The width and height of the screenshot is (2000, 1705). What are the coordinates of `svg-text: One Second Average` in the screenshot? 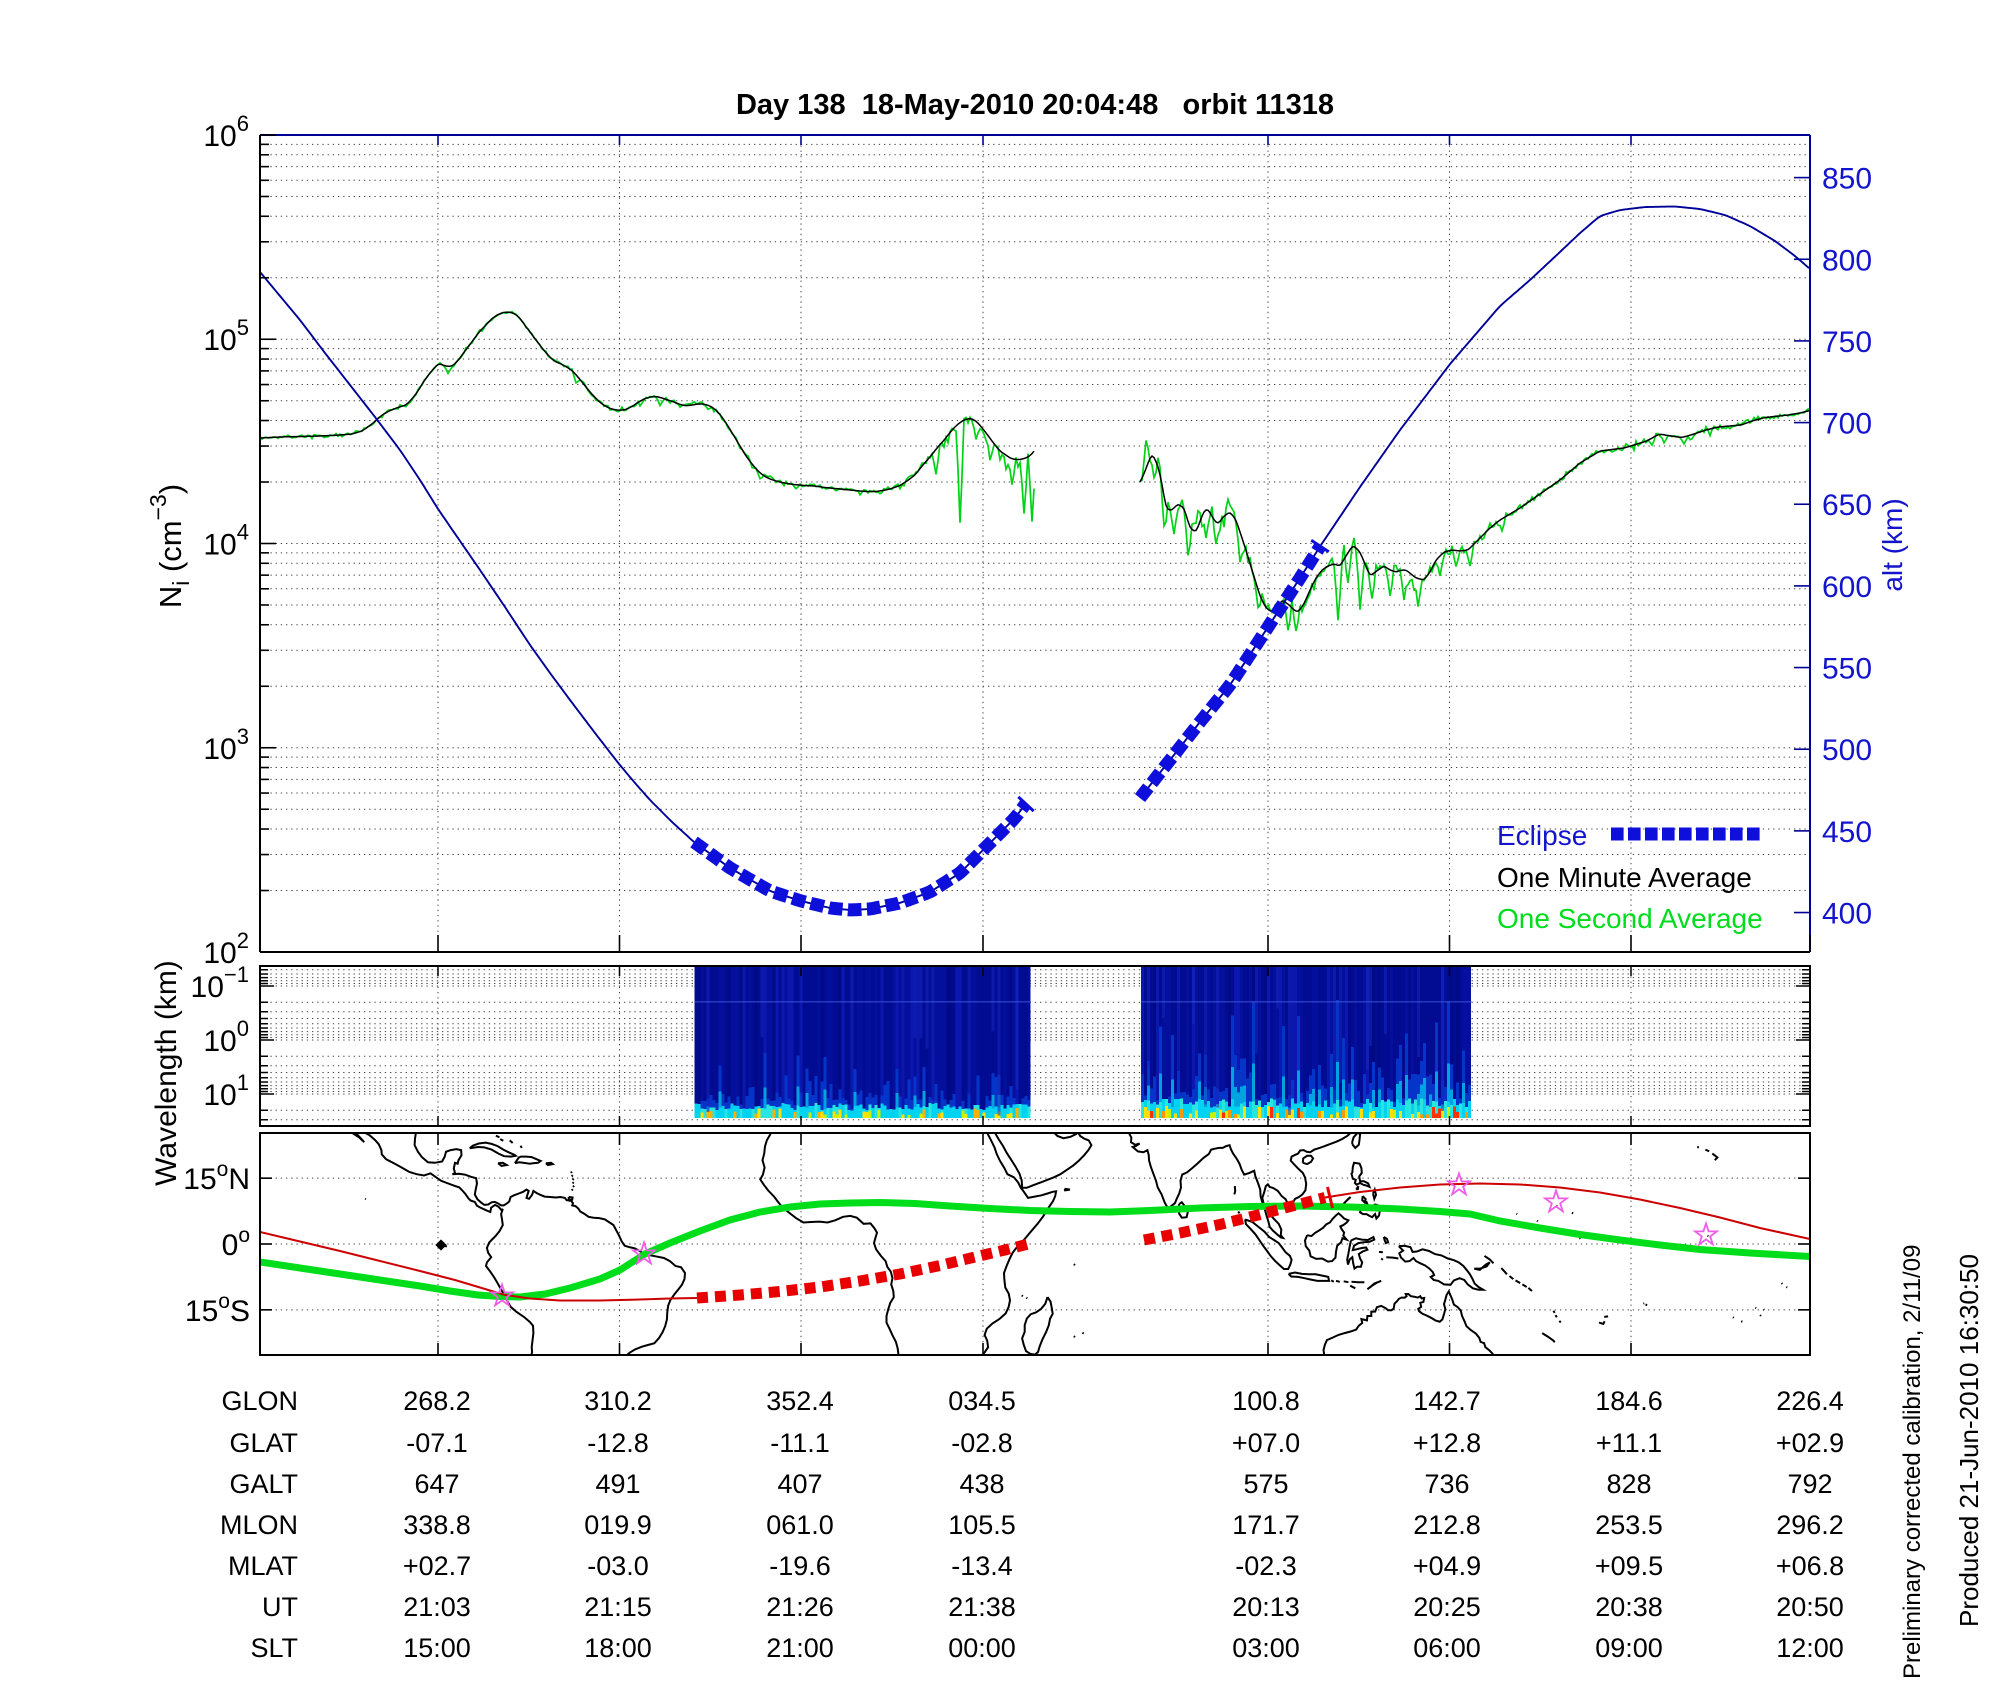 It's located at (1630, 918).